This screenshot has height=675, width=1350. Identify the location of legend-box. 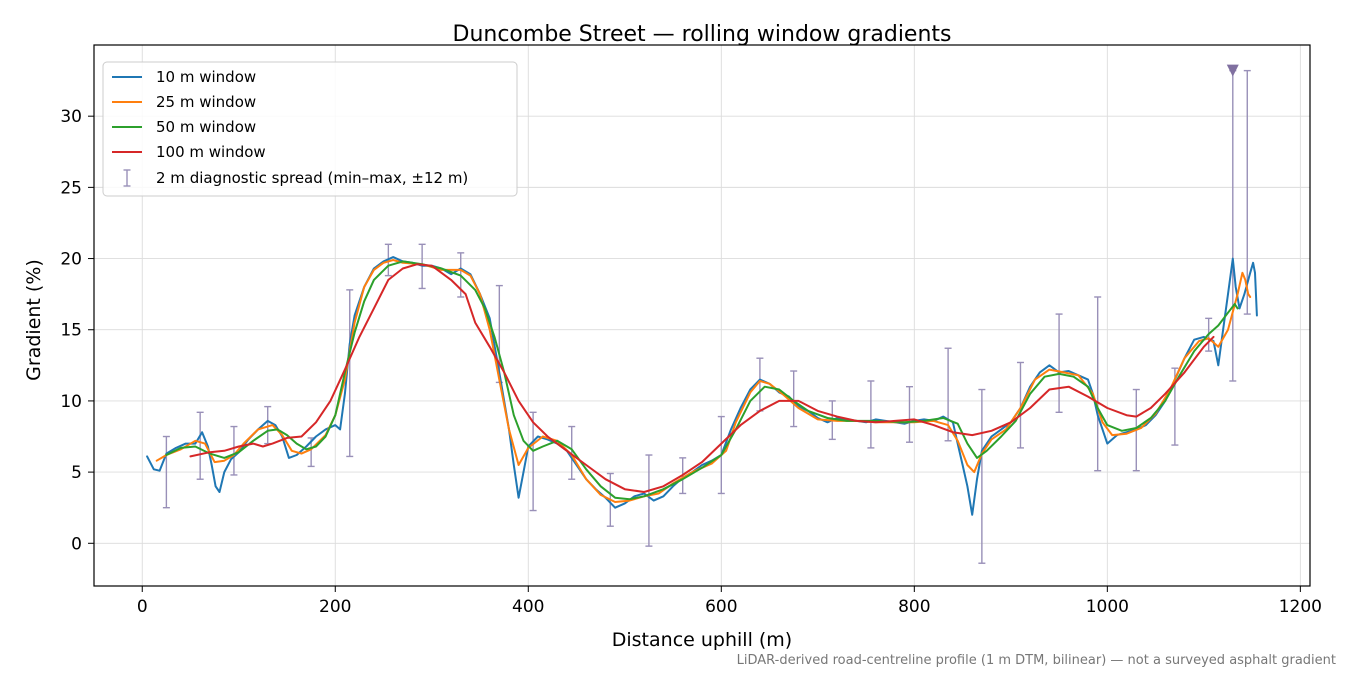
(310, 129).